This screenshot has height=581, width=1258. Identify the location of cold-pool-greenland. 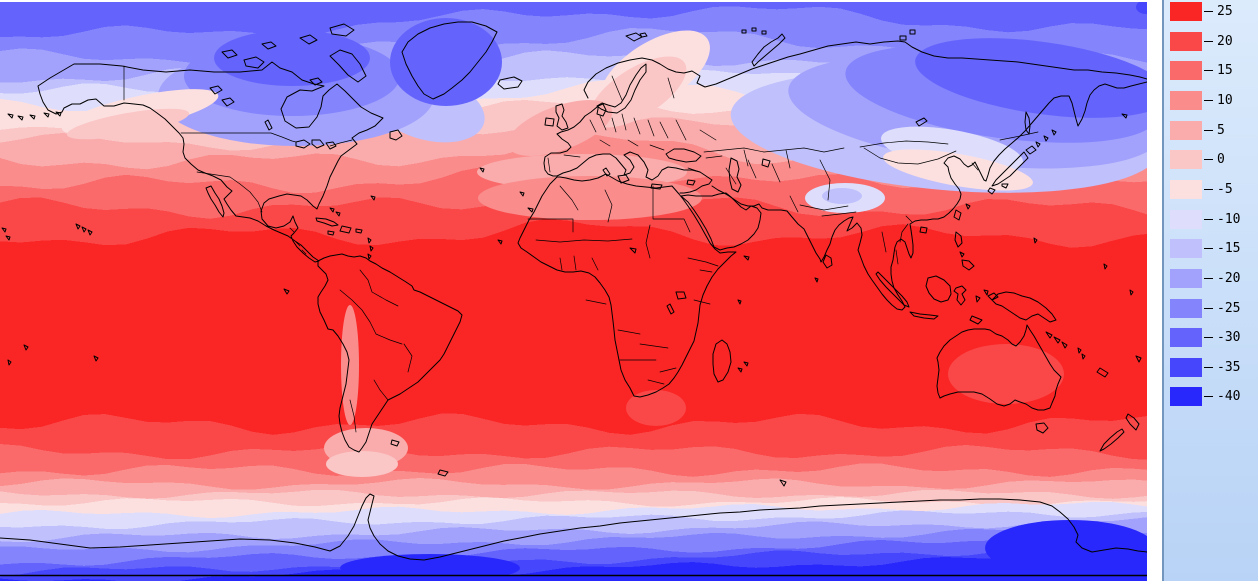
(446, 62).